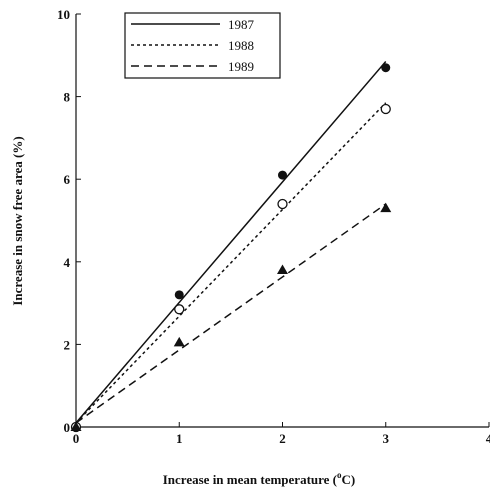  I want to click on y-tick-label: 8, so click(67, 97).